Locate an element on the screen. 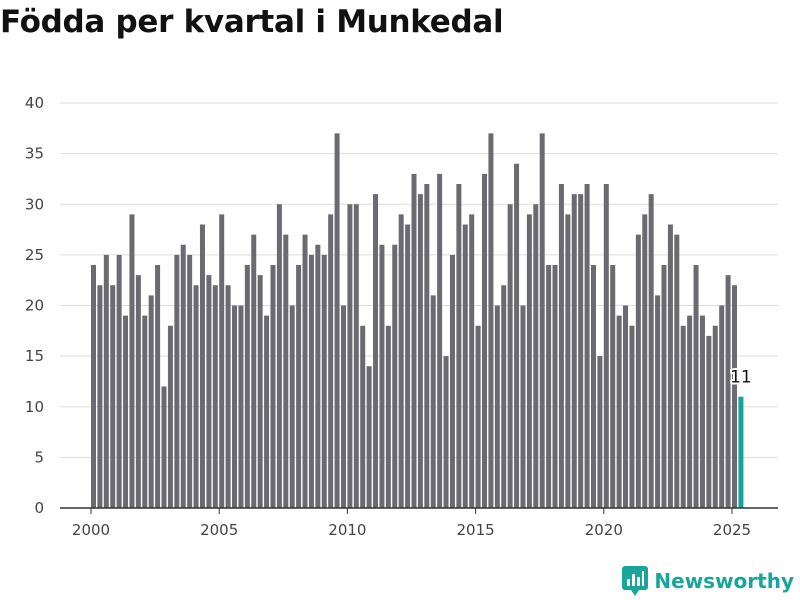 The width and height of the screenshot is (800, 600). chart-title: Födda per kvartal i Munkedal is located at coordinates (252, 22).